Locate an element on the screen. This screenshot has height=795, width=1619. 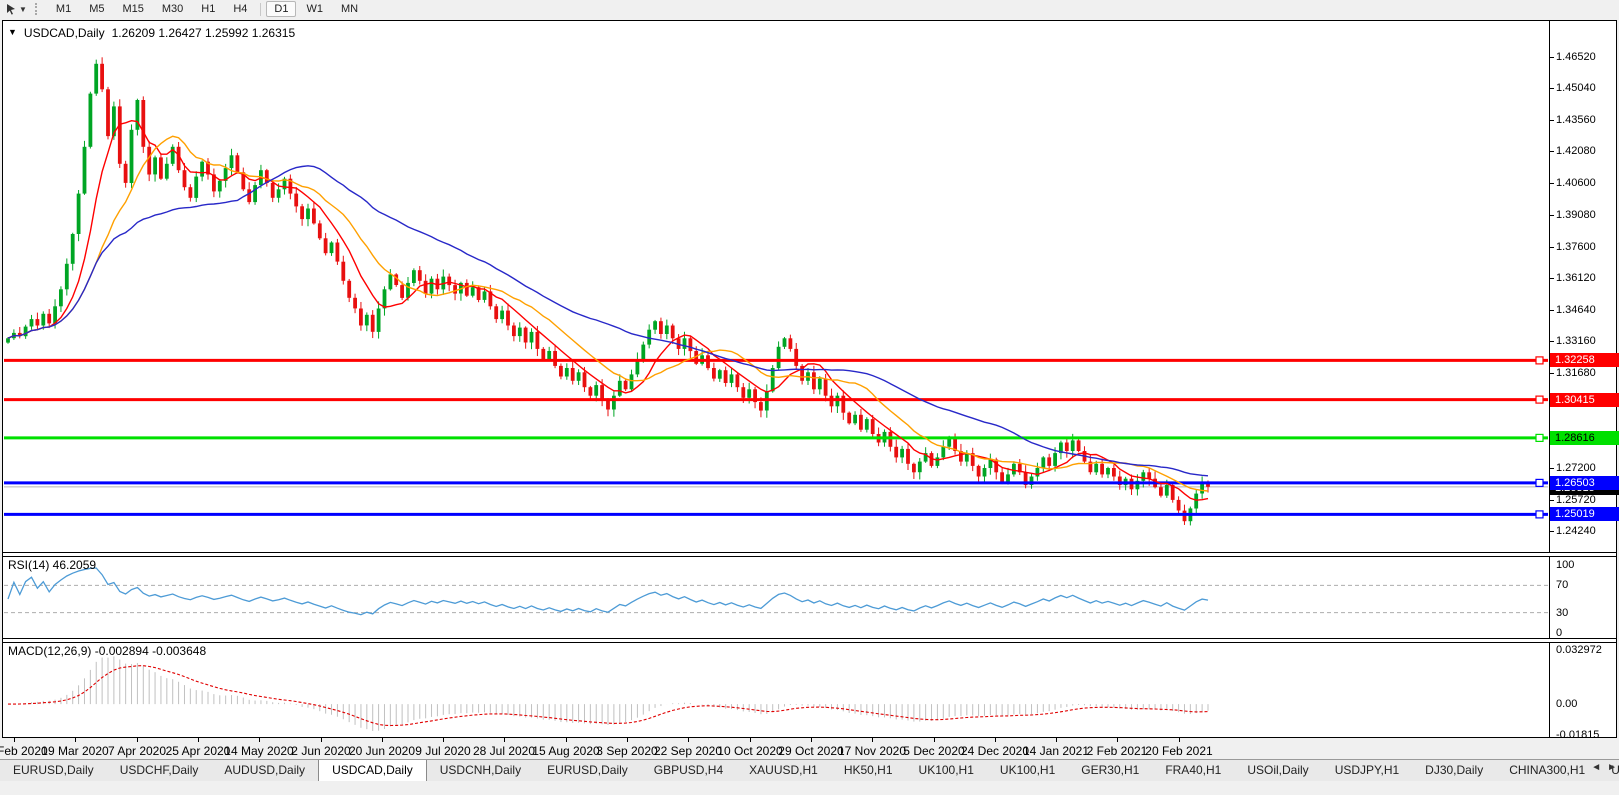
chart-tab: USOil, is located at coordinates (1608, 770).